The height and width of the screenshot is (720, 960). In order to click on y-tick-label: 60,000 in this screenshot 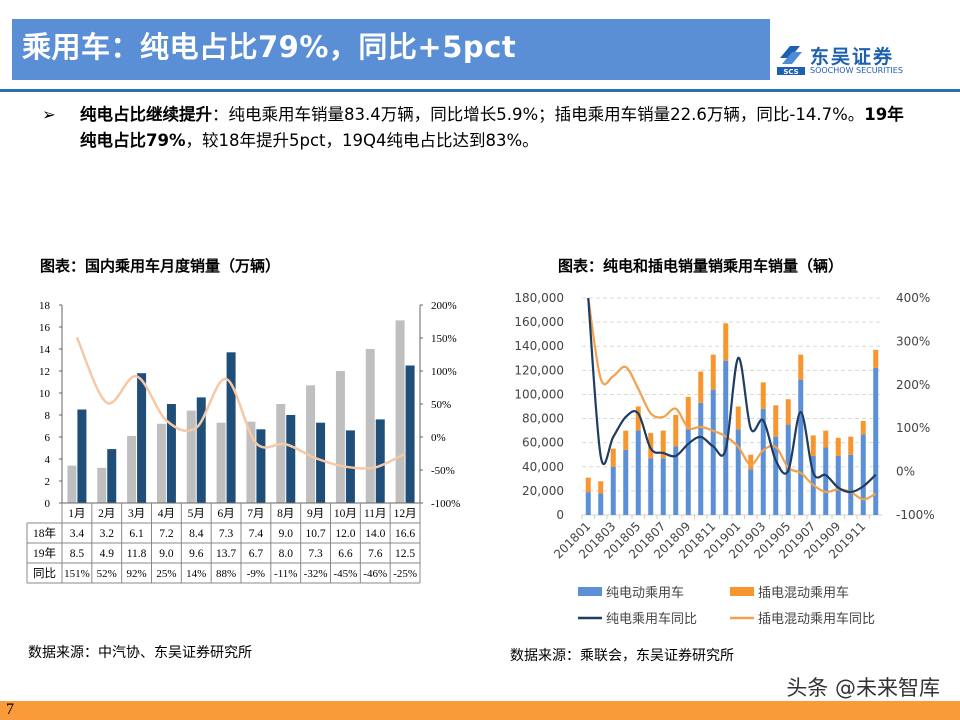, I will do `click(543, 443)`.